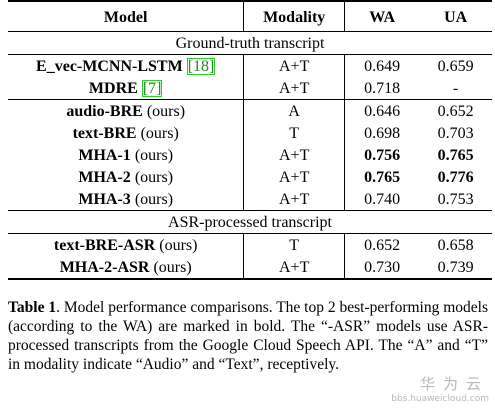  I want to click on table-row: MHA-2 (ours) A+T 0.765 0.776, so click(250, 177).